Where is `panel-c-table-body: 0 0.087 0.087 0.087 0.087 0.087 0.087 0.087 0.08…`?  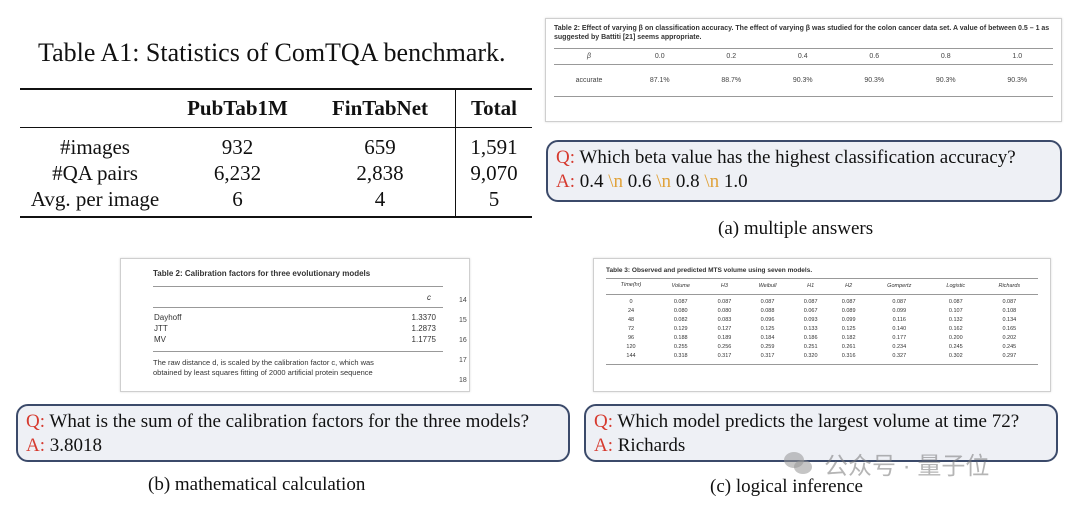 panel-c-table-body: 0 0.087 0.087 0.087 0.087 0.087 0.087 0.087 0.08… is located at coordinates (822, 330).